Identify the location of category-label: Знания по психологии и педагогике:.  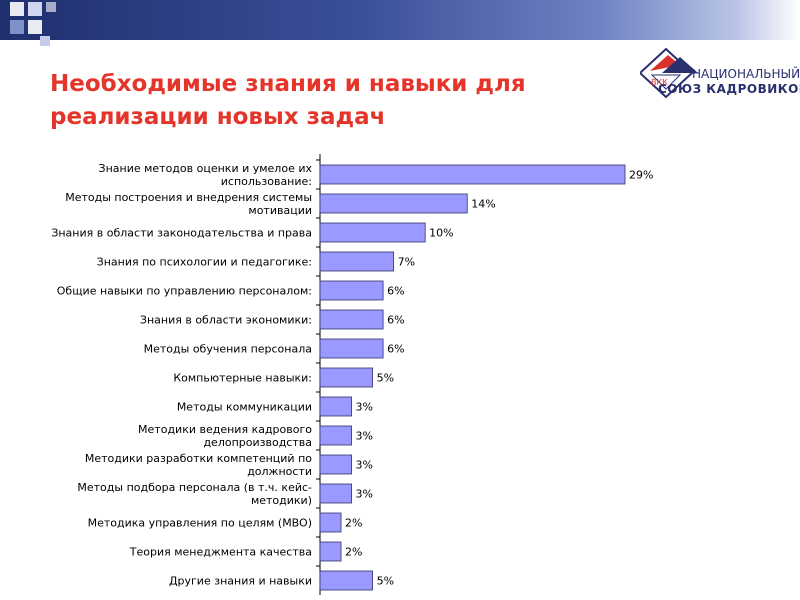
(204, 262).